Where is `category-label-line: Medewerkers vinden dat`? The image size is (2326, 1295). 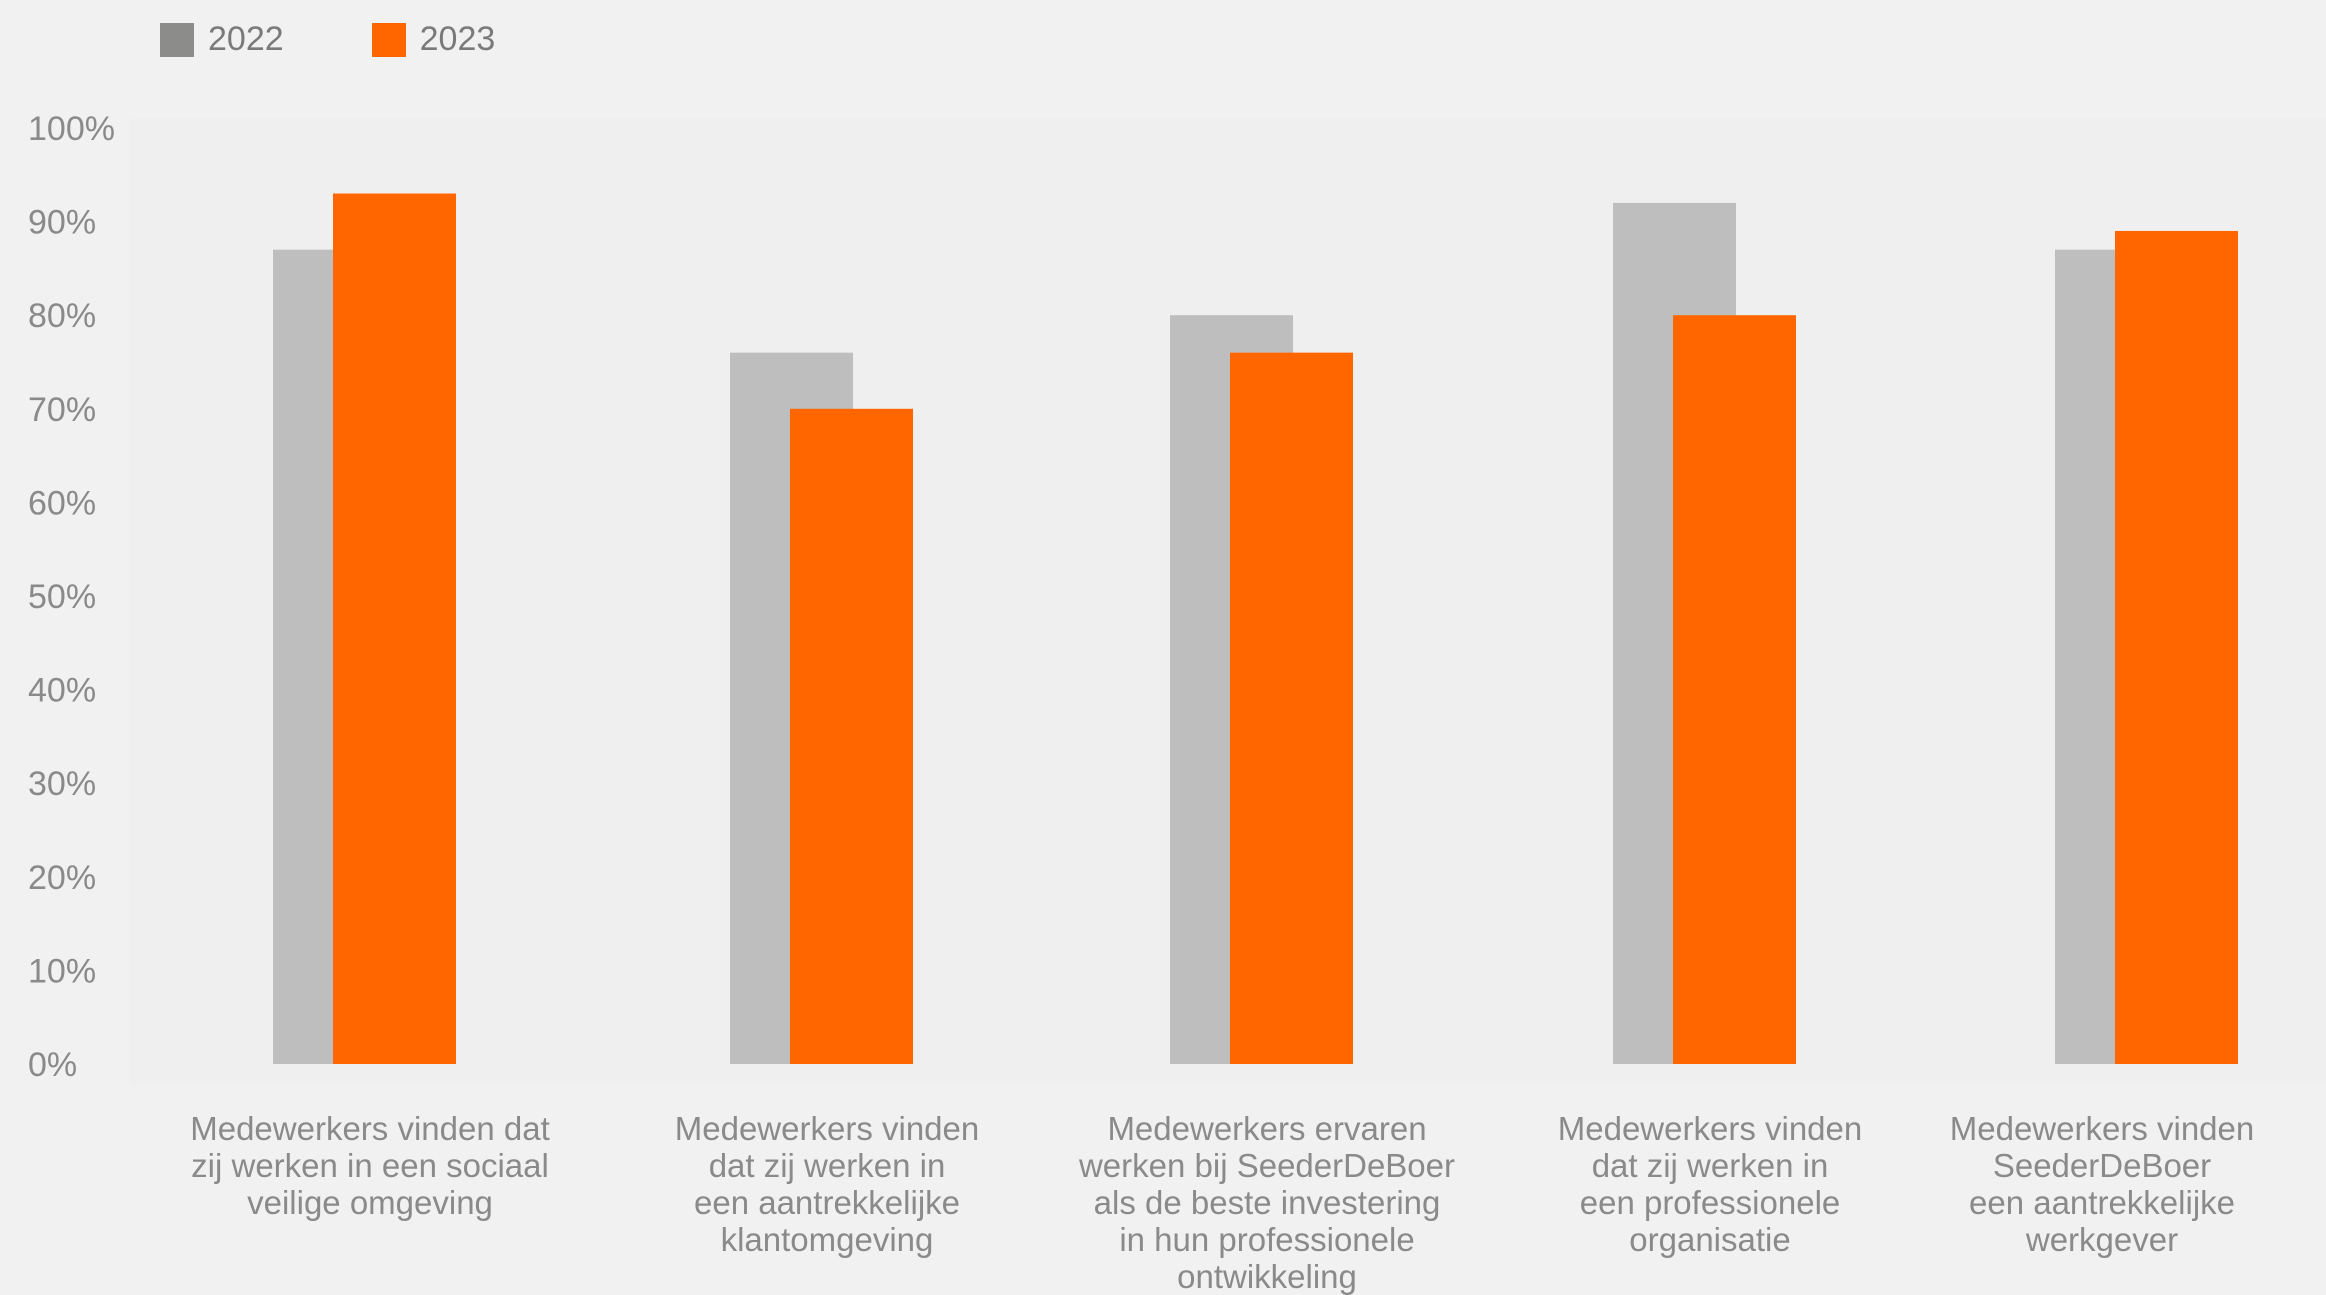 category-label-line: Medewerkers vinden dat is located at coordinates (370, 1128).